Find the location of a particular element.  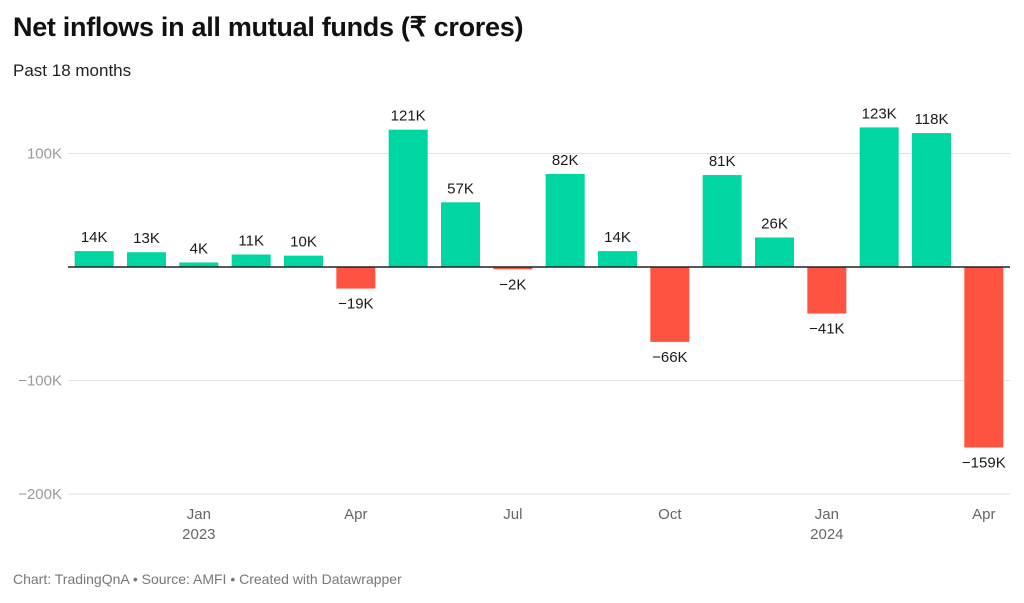

data-label: 13K is located at coordinates (146, 238).